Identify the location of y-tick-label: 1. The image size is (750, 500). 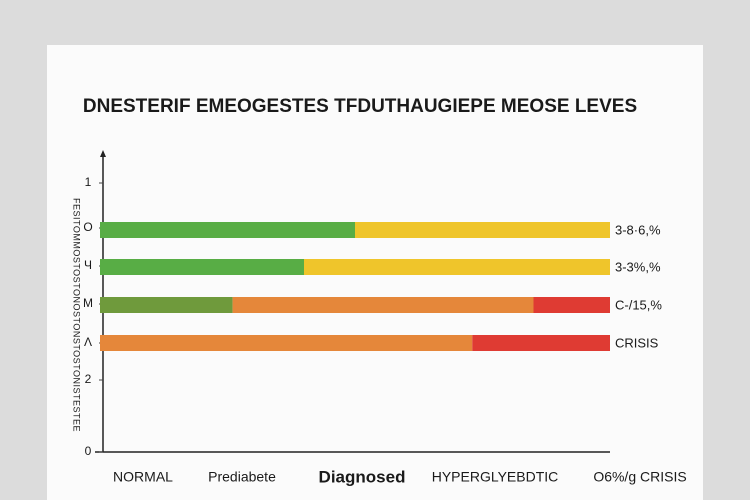
(88, 182).